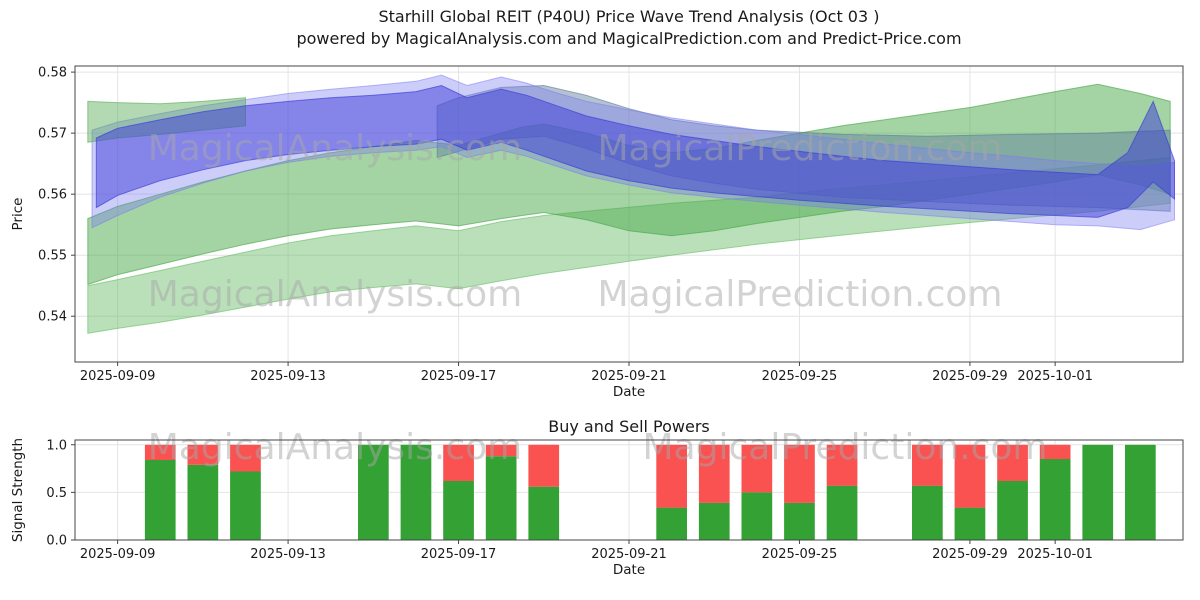  I want to click on price-ylabel: Price, so click(18, 214).